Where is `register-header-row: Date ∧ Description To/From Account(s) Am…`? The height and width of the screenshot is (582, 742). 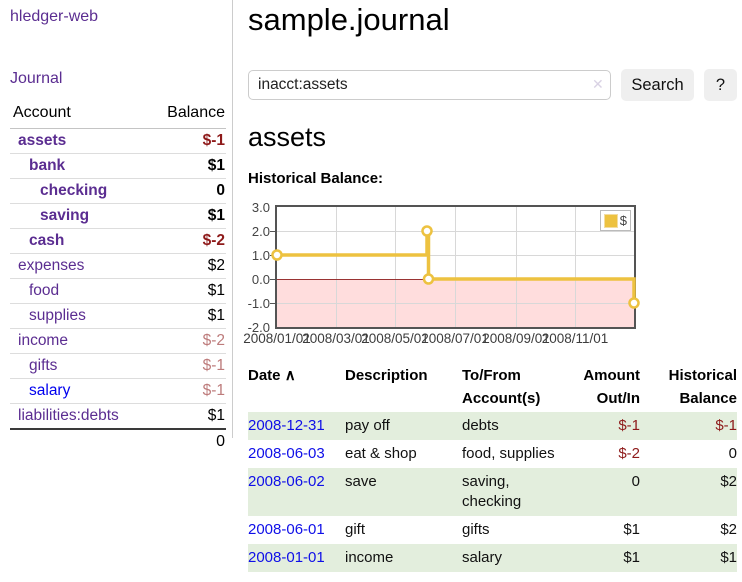 register-header-row: Date ∧ Description To/From Account(s) Am… is located at coordinates (492, 387).